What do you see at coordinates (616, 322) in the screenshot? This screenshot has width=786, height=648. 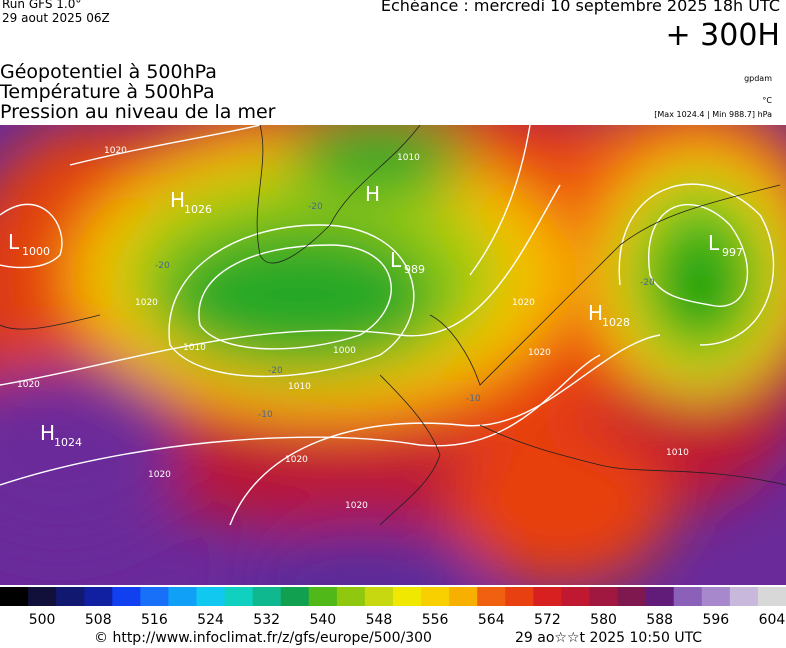 I see `center-value: 1028` at bounding box center [616, 322].